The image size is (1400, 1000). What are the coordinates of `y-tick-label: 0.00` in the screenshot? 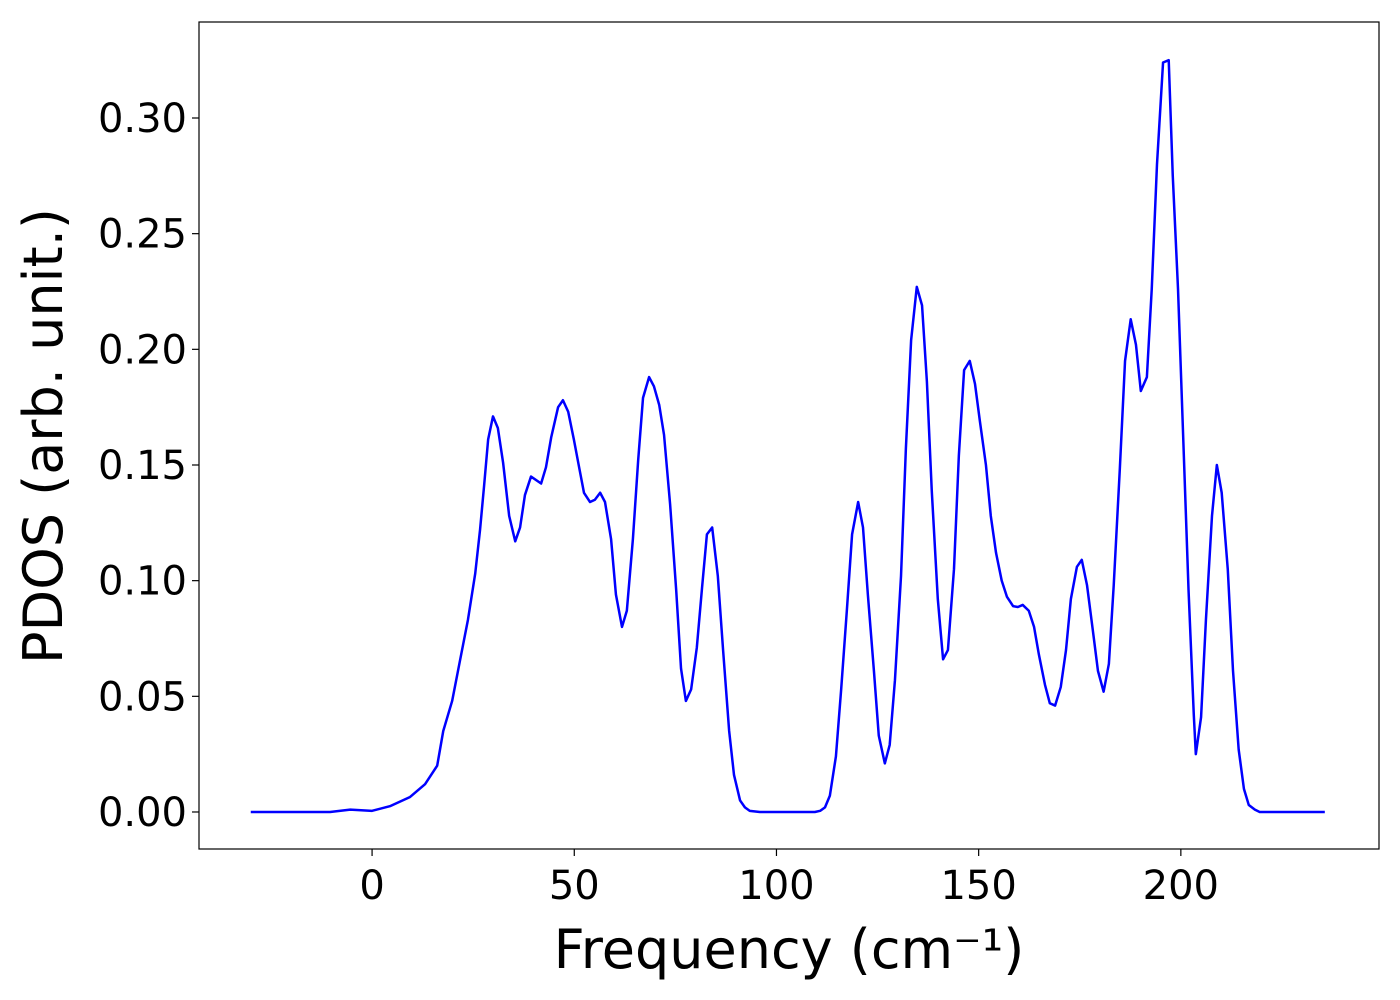 It's located at (142, 813).